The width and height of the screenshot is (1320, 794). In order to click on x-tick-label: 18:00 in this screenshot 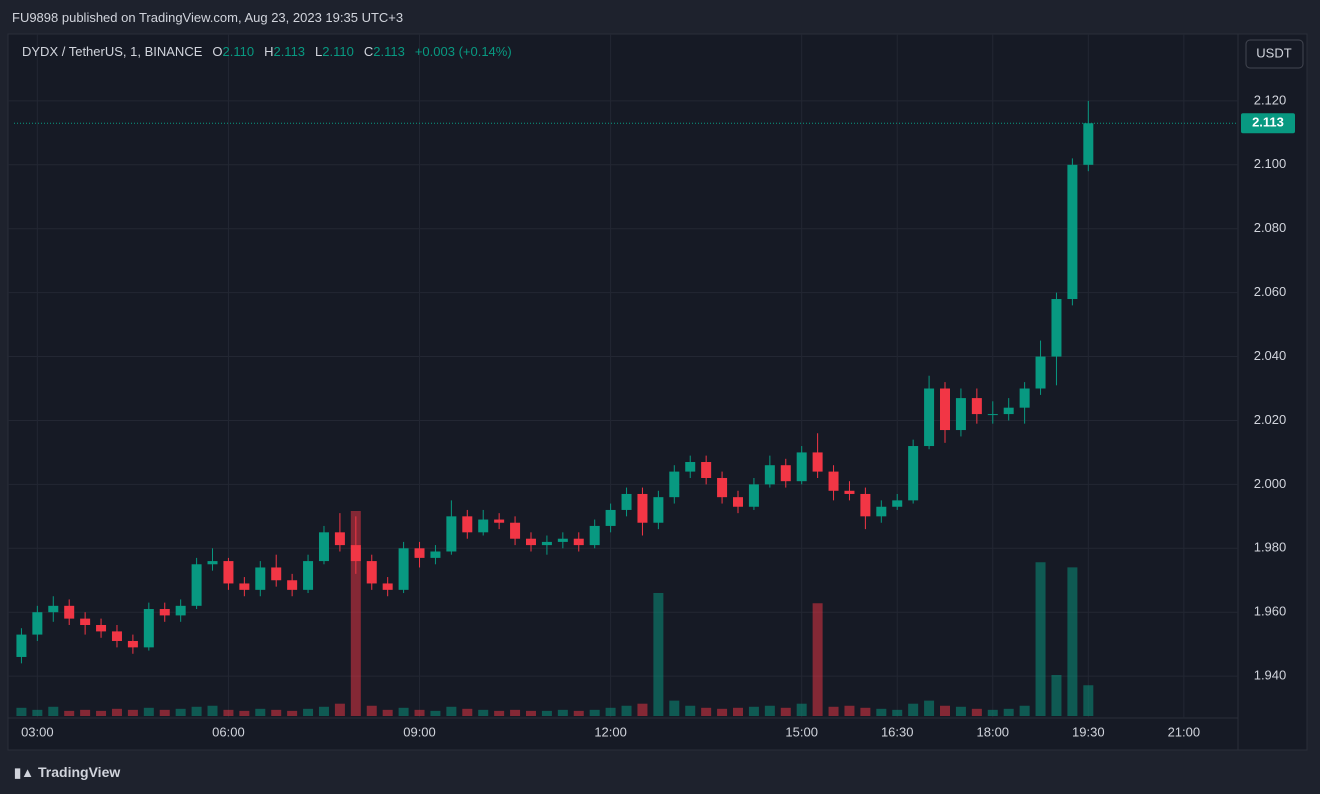, I will do `click(993, 731)`.